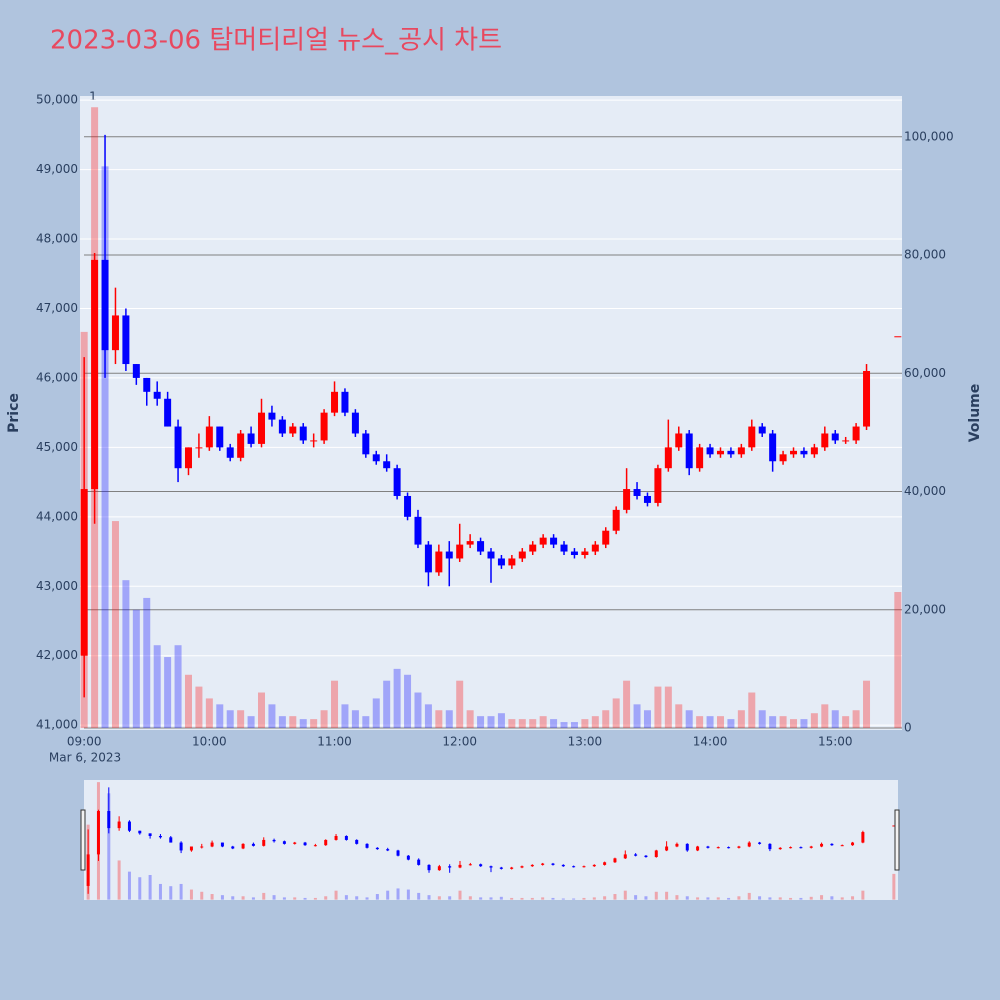  What do you see at coordinates (925, 373) in the screenshot?
I see `y2-tick-label: 60,000` at bounding box center [925, 373].